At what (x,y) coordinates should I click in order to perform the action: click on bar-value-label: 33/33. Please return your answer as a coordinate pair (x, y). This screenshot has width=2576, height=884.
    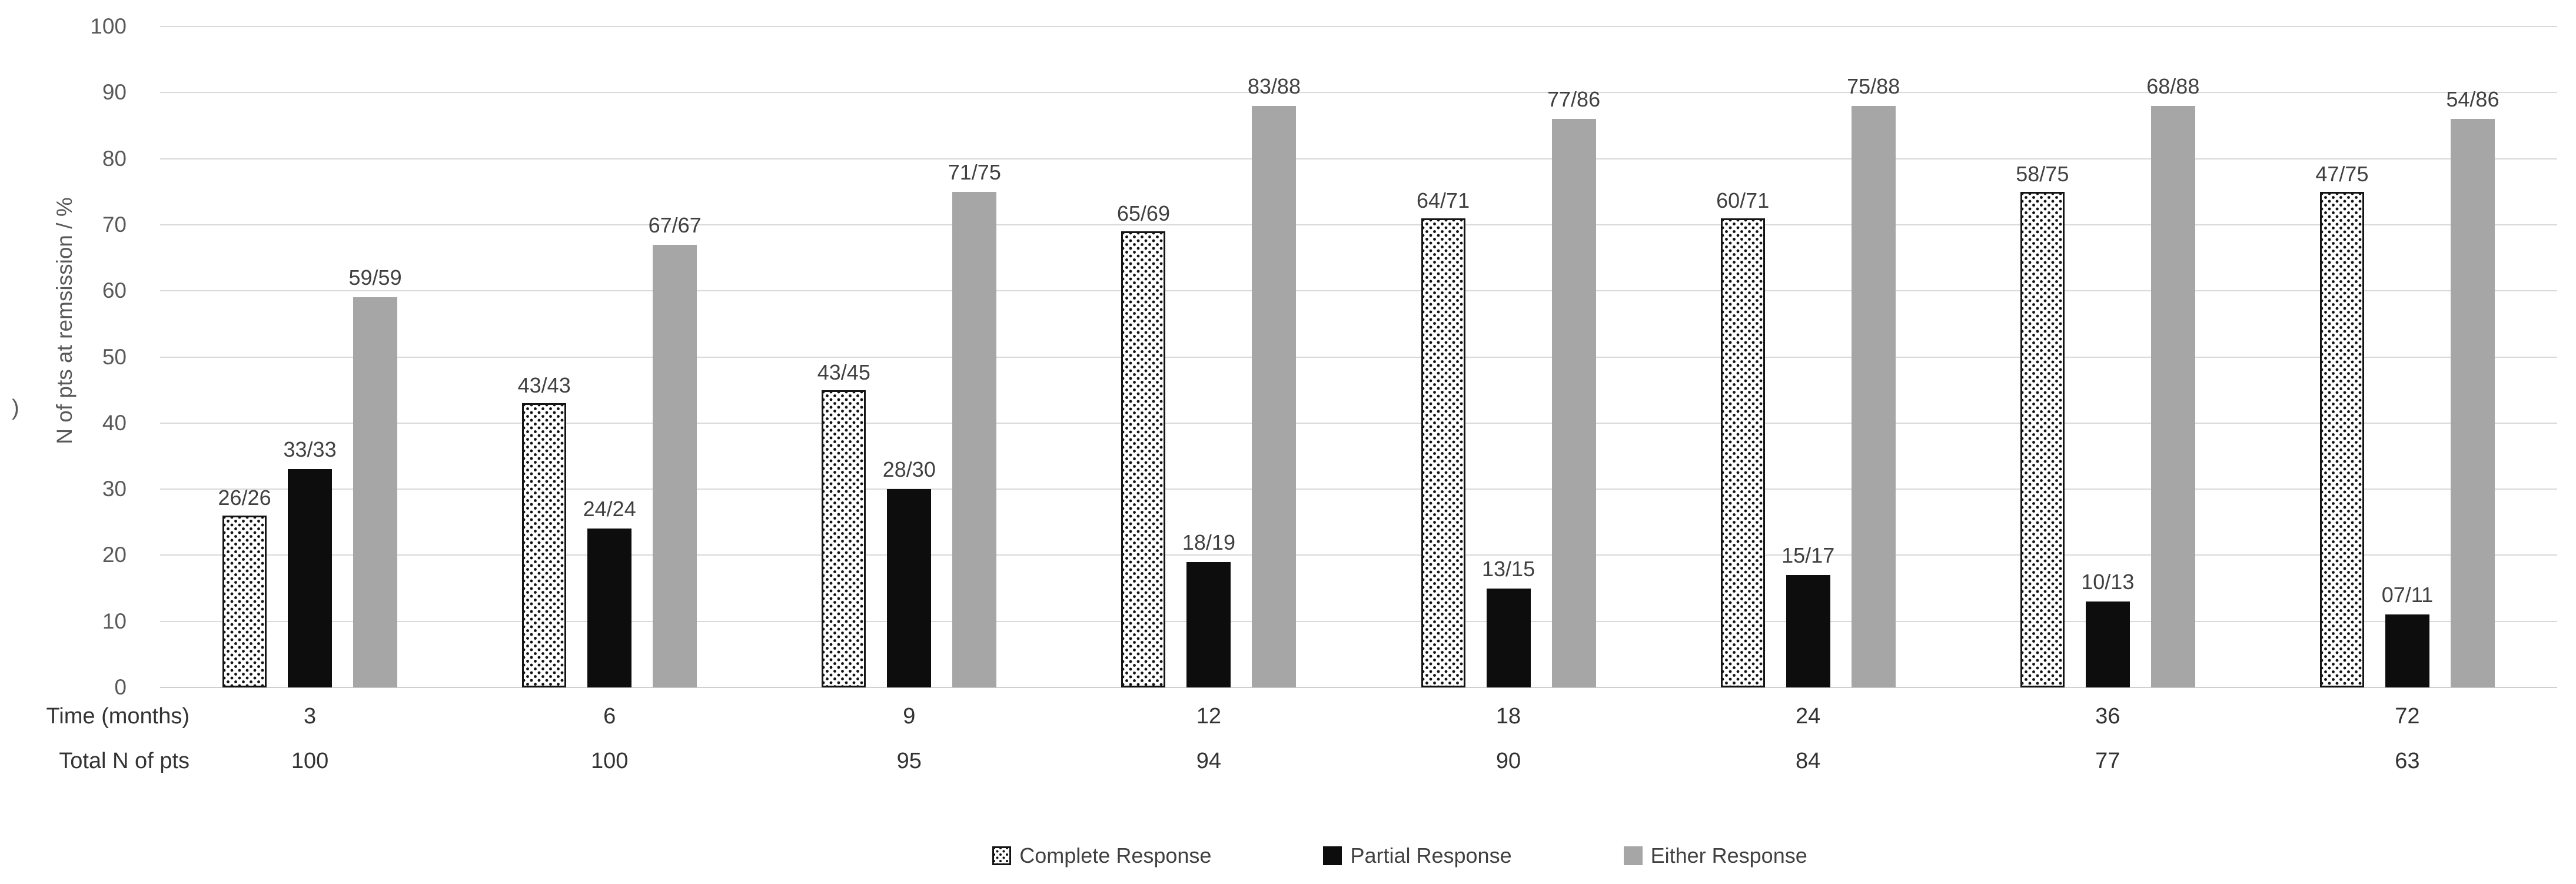
    Looking at the image, I should click on (310, 449).